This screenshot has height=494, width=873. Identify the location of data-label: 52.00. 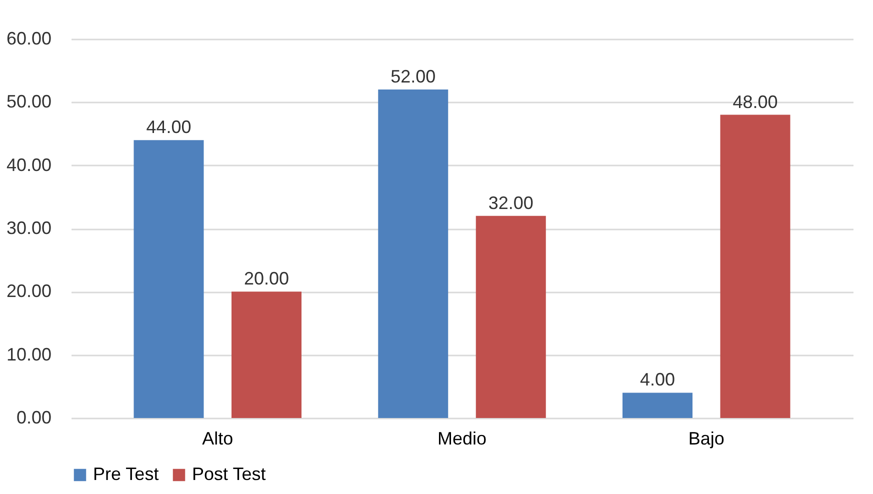
(413, 76).